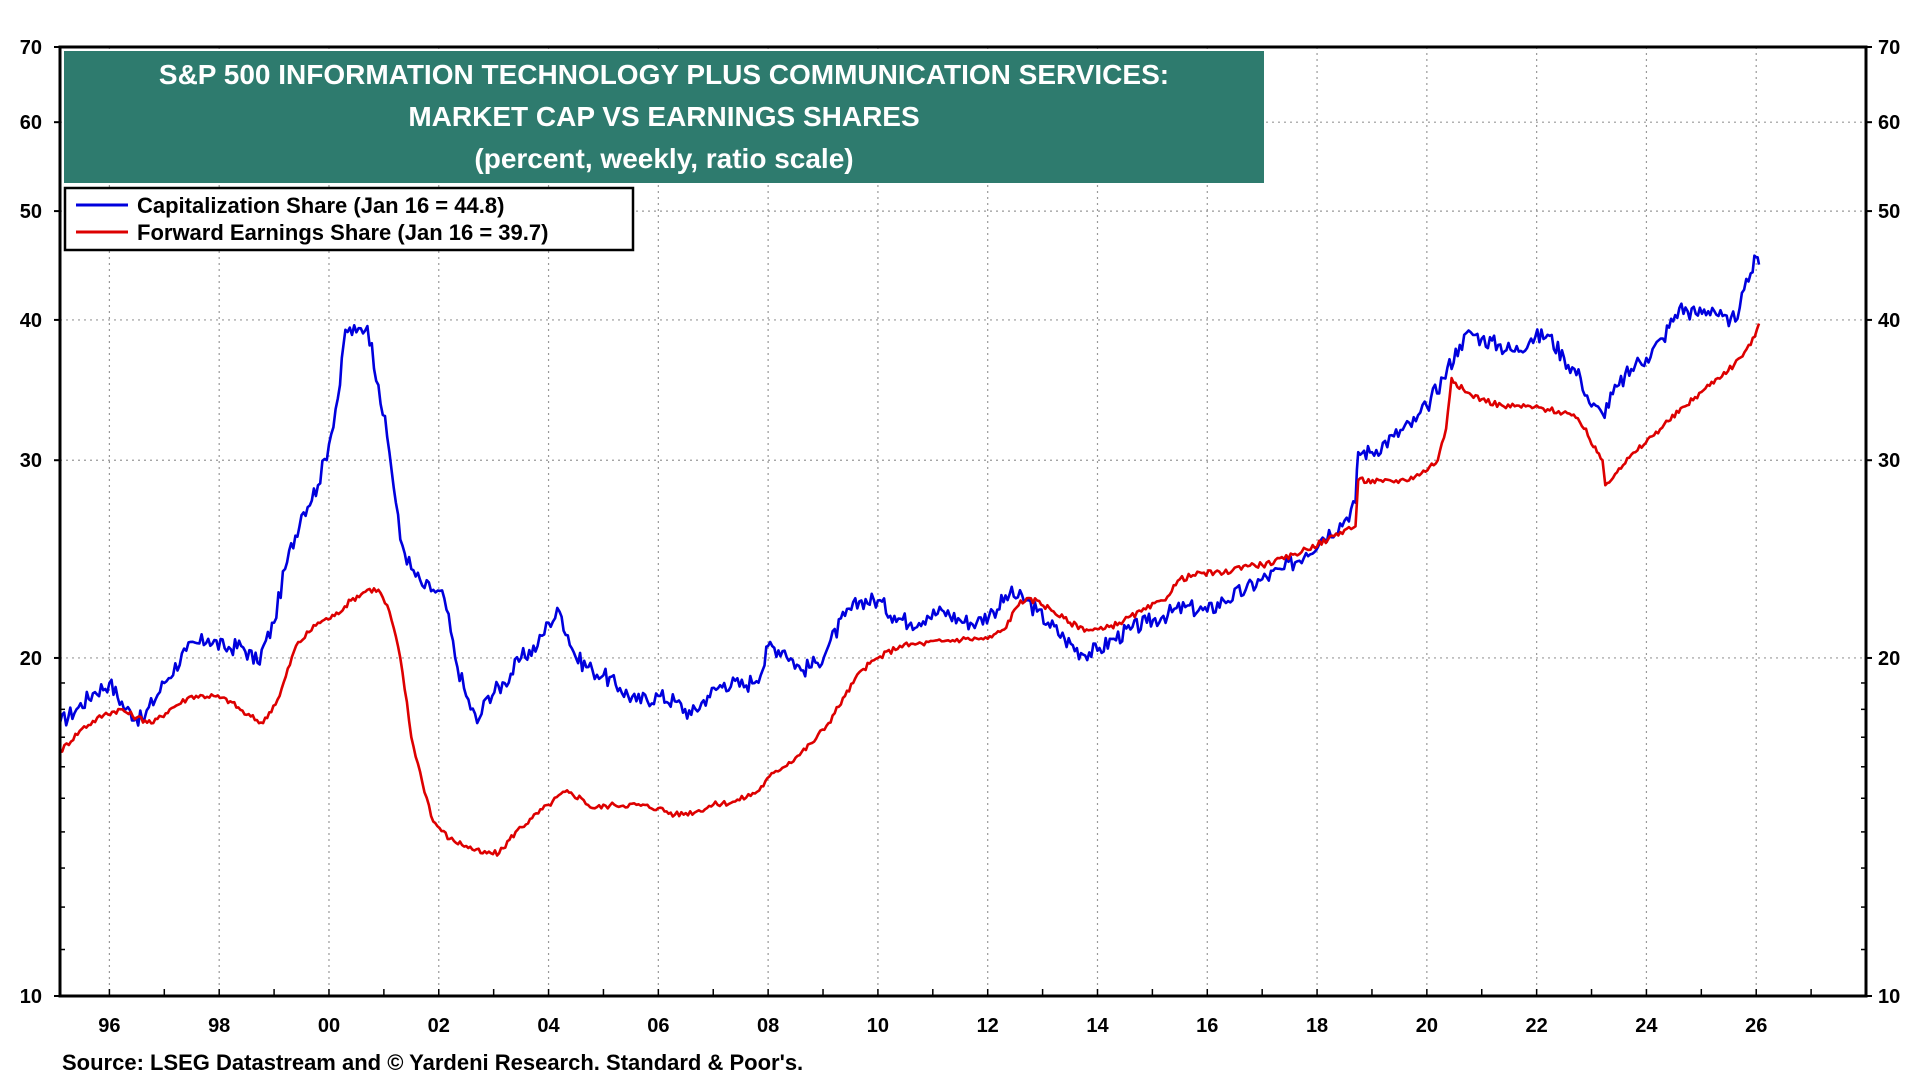 This screenshot has height=1080, width=1920. Describe the element at coordinates (1889, 212) in the screenshot. I see `y-tick-label-right: 50` at that location.